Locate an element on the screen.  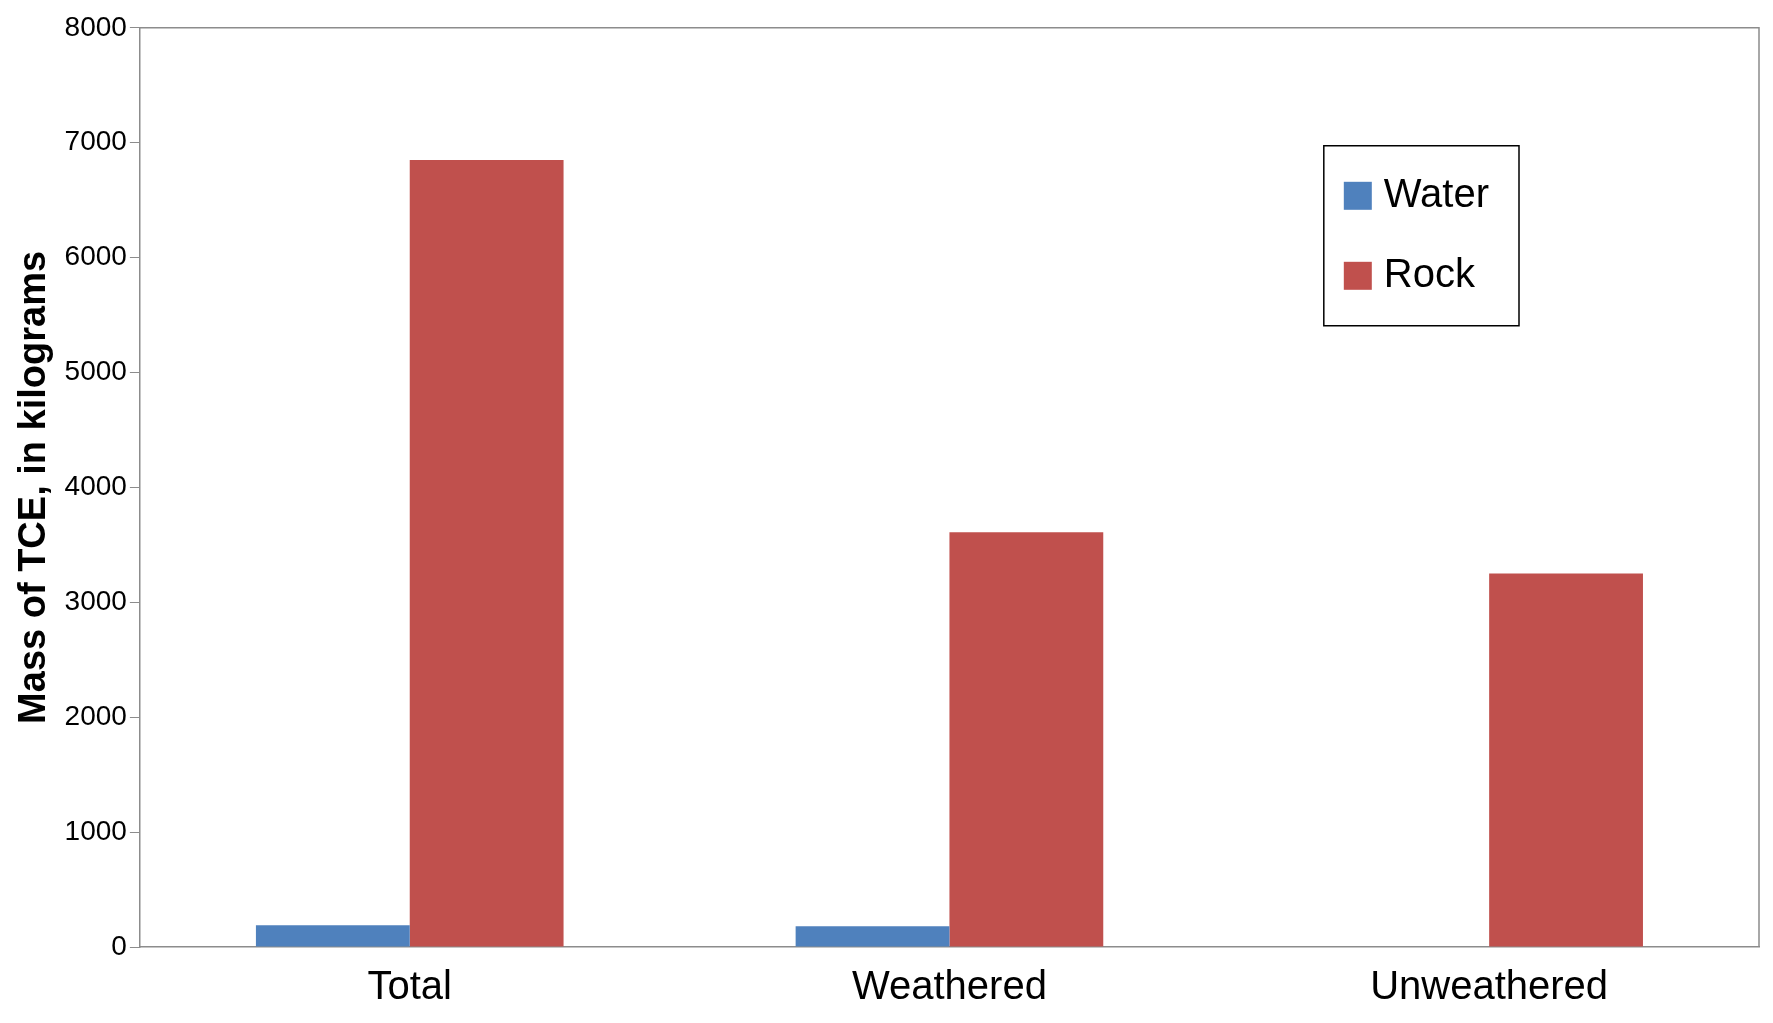
y-tick-label: 7000 is located at coordinates (95, 141).